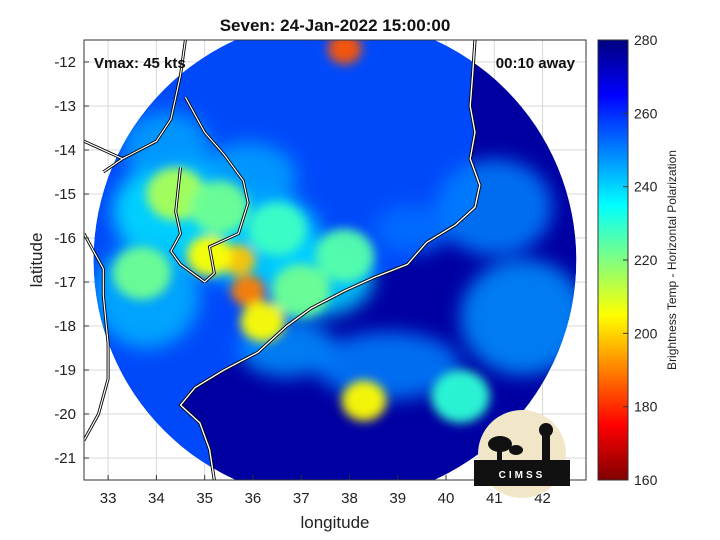 The width and height of the screenshot is (720, 540). What do you see at coordinates (140, 63) in the screenshot?
I see `vmax-label: Vmax: 45 kts` at bounding box center [140, 63].